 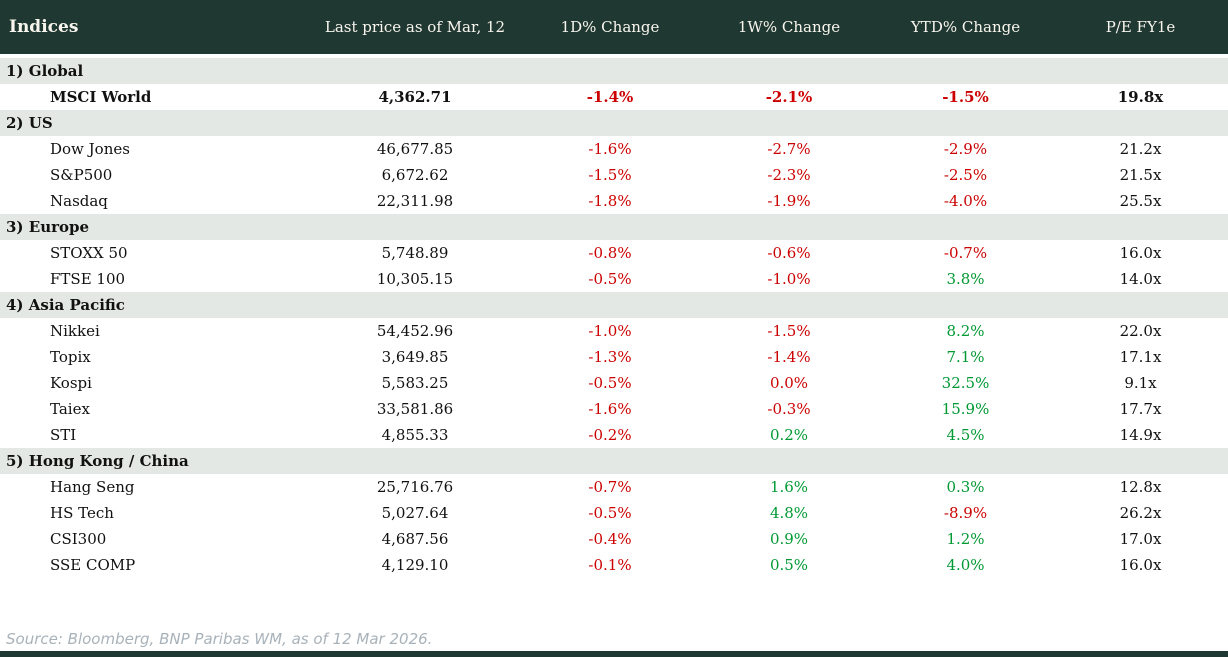 What do you see at coordinates (71, 383) in the screenshot?
I see `index-name-cell: Kospi` at bounding box center [71, 383].